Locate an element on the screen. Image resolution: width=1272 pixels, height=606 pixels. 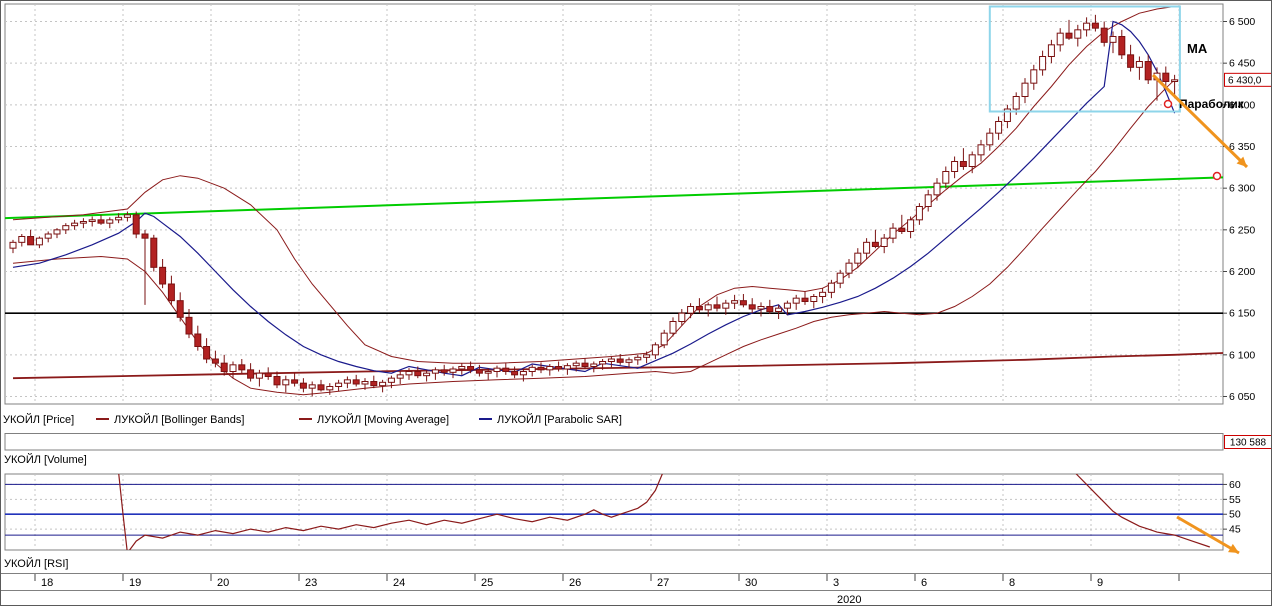
svg-text: 6 500 is located at coordinates (1242, 22).